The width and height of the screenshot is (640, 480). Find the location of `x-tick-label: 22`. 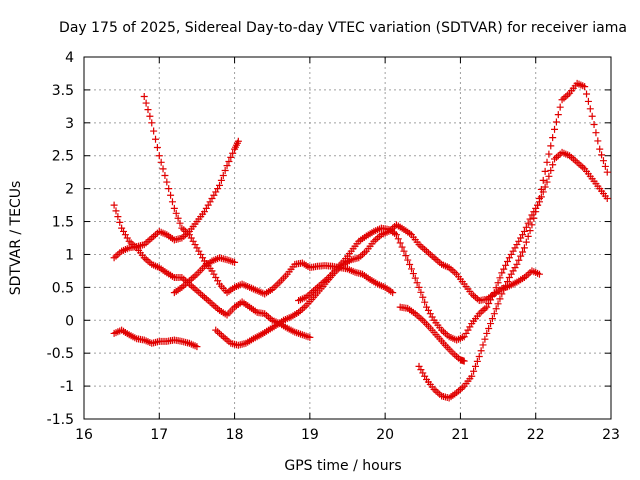

x-tick-label: 22 is located at coordinates (536, 435).